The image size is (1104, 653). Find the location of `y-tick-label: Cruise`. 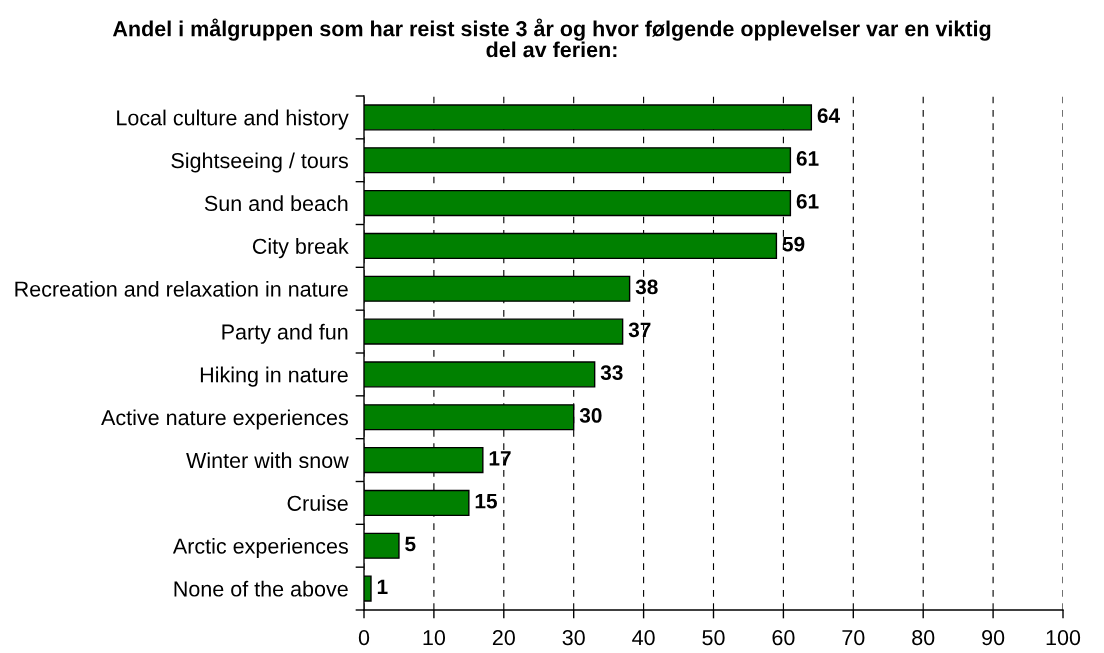

y-tick-label: Cruise is located at coordinates (317, 503).